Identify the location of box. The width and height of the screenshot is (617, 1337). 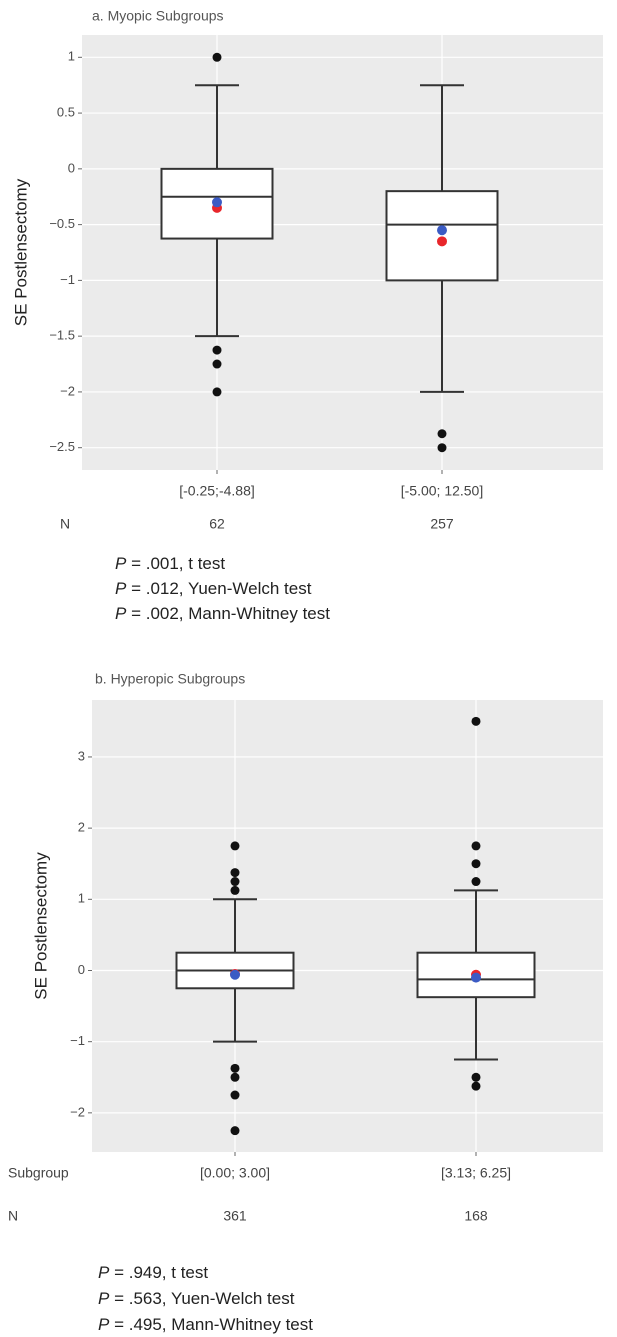
(442, 236).